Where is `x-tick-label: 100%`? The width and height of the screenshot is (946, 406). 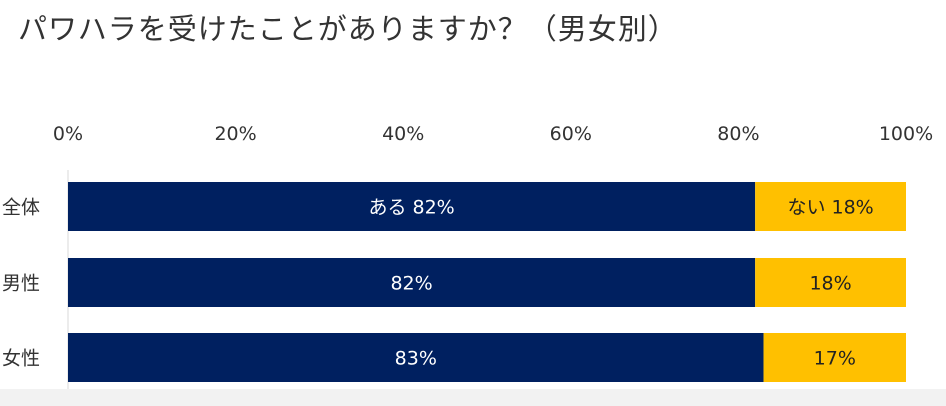 x-tick-label: 100% is located at coordinates (906, 134).